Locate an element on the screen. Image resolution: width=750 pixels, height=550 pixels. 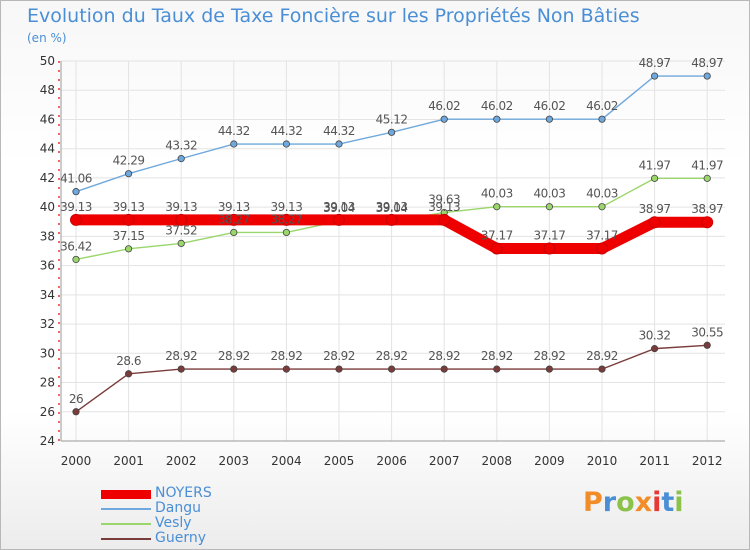
data-label-guerny: 26 is located at coordinates (76, 399).